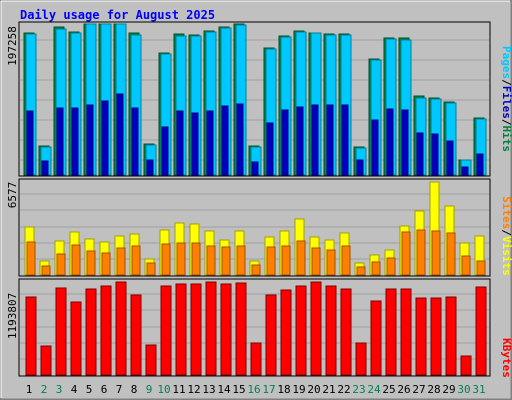  I want to click on x-tick-label-day-26: 26, so click(403, 389).